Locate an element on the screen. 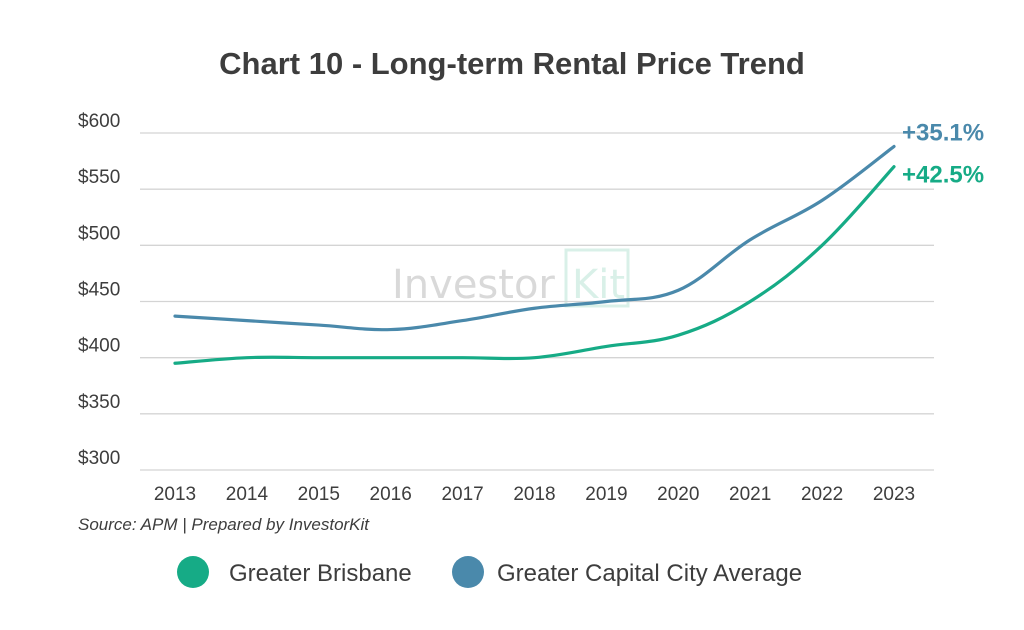 This screenshot has width=1024, height=630. y-tick-label: $300 is located at coordinates (99, 458).